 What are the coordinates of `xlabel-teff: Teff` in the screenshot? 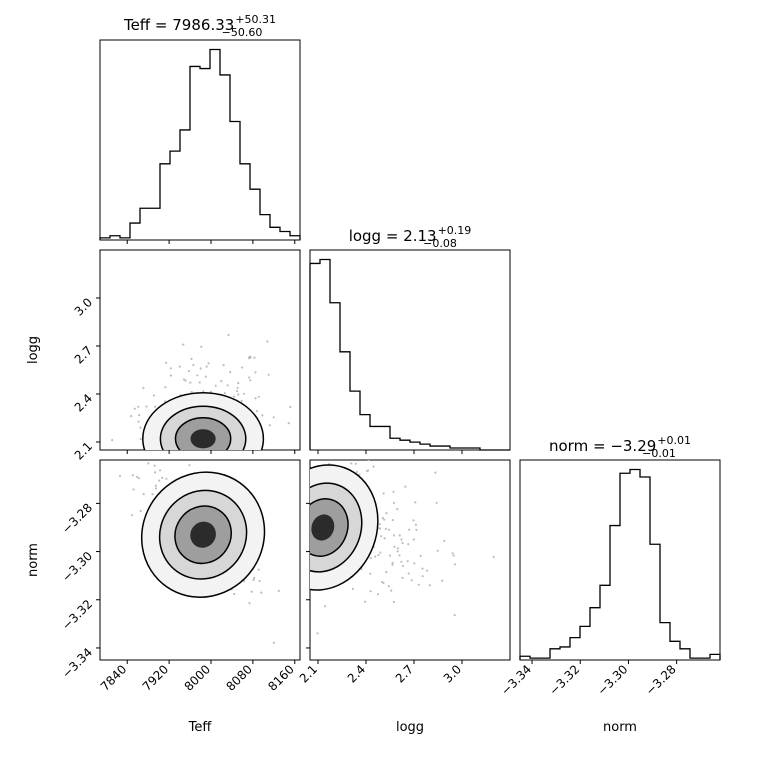 It's located at (200, 727).